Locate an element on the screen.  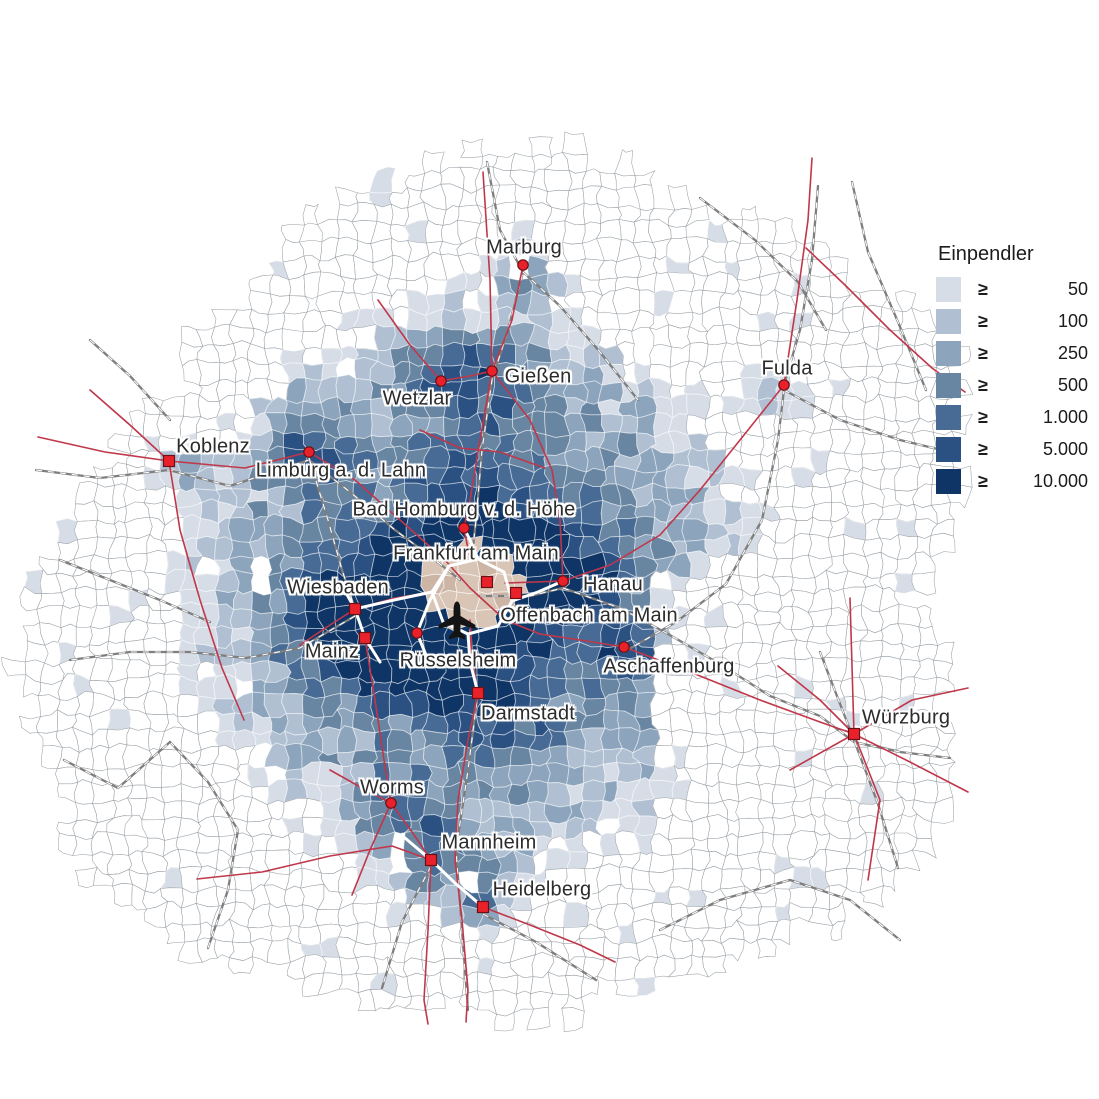
legend-value: 250 is located at coordinates (1072, 353).